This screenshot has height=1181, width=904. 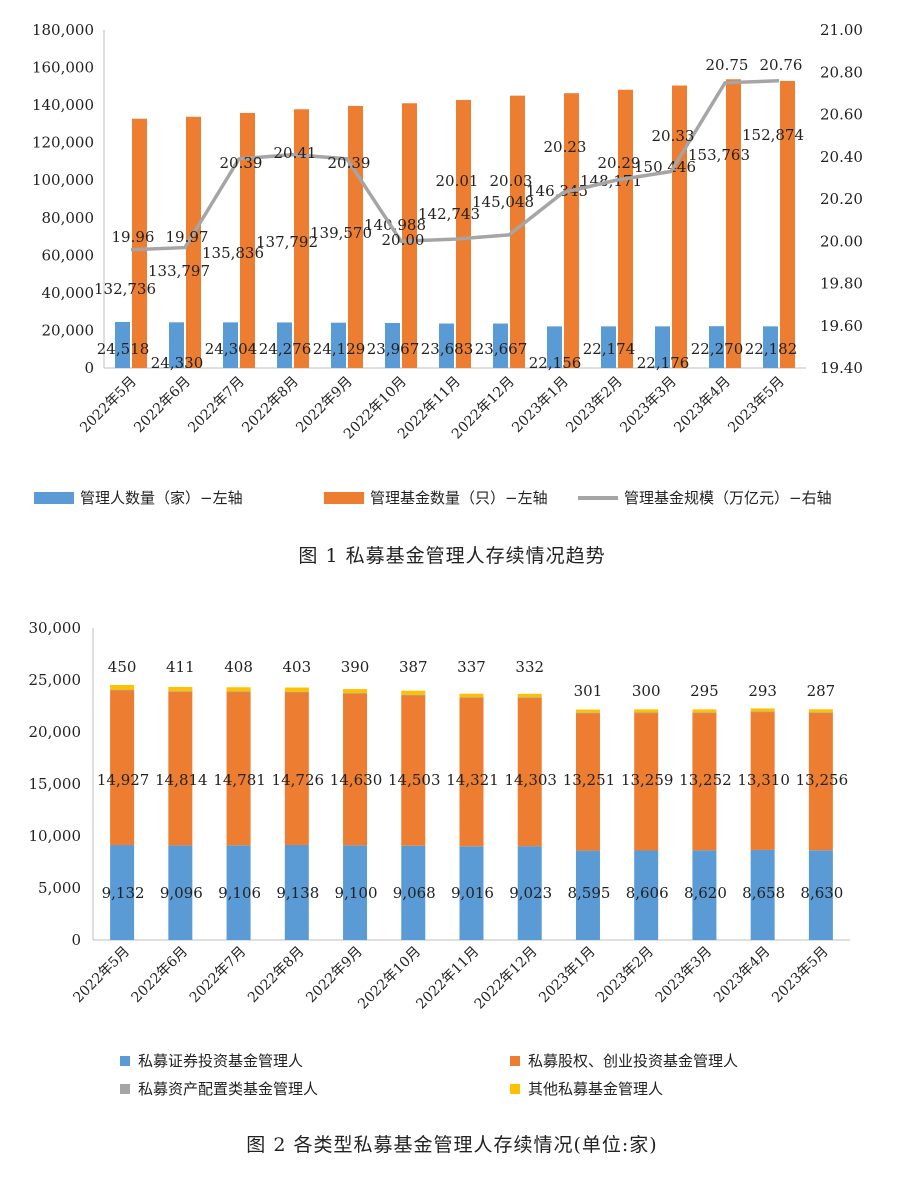 I want to click on x-tick-label: 2022年12月, so click(x=506, y=978).